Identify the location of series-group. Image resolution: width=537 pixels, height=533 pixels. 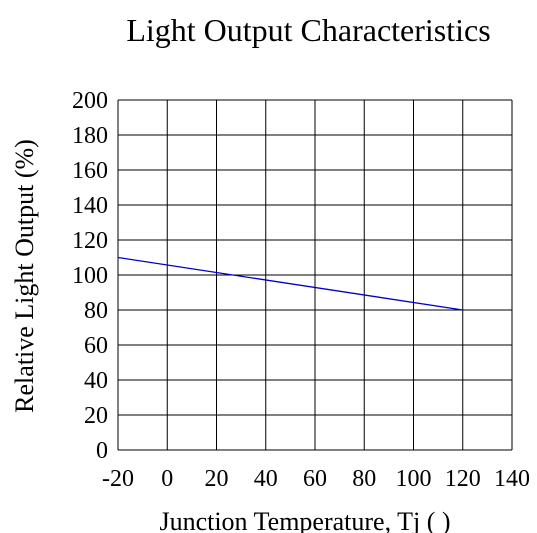
(290, 283).